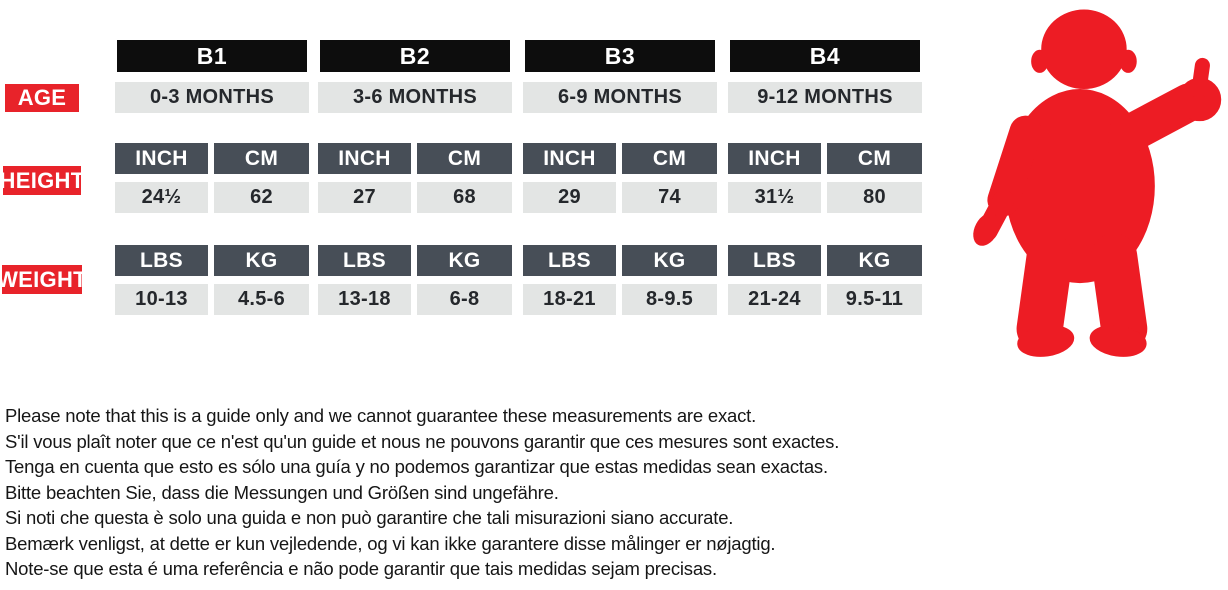 The image size is (1228, 590). Describe the element at coordinates (43, 279) in the screenshot. I see `weight-row-label: WEIGHT` at that location.